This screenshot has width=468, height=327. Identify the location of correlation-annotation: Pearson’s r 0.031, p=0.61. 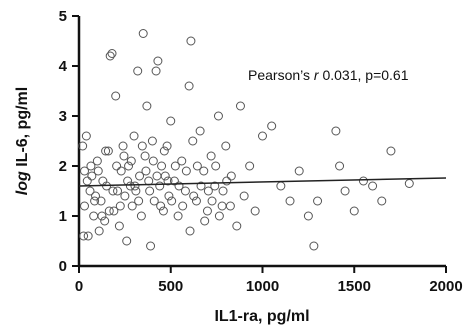
(328, 75).